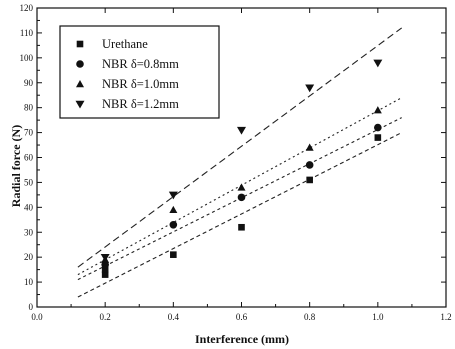 Image resolution: width=455 pixels, height=349 pixels. Describe the element at coordinates (445, 317) in the screenshot. I see `x-tick-label: 1.2` at that location.